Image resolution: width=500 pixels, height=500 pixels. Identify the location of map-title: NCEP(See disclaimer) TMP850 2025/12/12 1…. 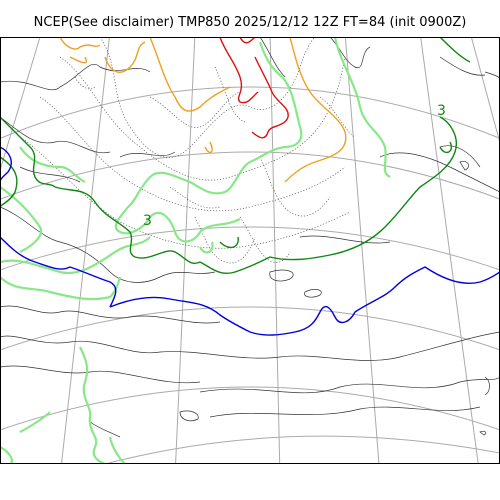
(250, 22).